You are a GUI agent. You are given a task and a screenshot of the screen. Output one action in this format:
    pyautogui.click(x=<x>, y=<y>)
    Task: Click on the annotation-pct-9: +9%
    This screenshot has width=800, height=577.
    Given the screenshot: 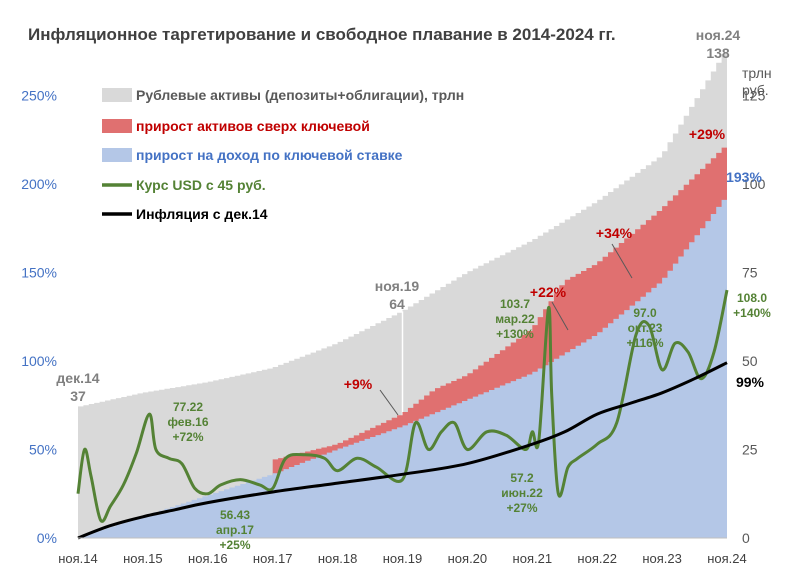 What is the action you would take?
    pyautogui.click(x=358, y=384)
    